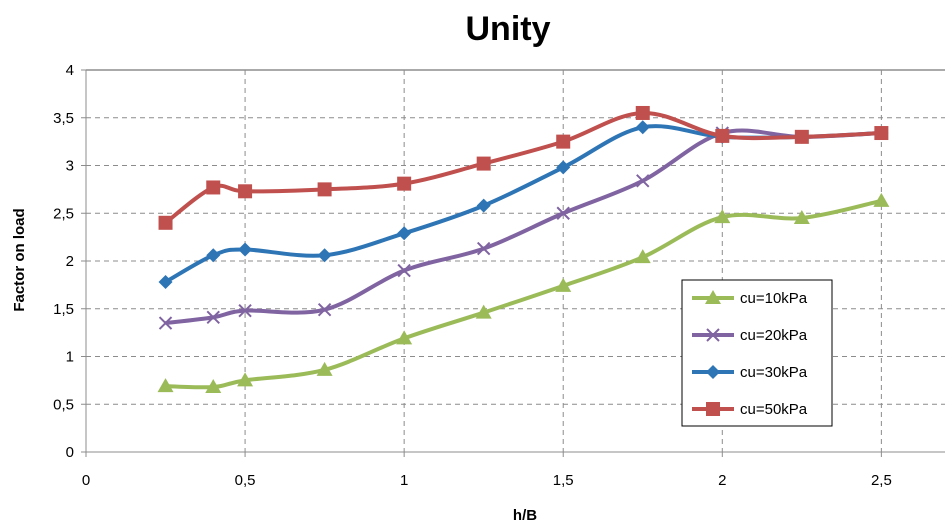 This screenshot has width=945, height=526. What do you see at coordinates (63, 404) in the screenshot?
I see `y-tick-label: 0,5` at bounding box center [63, 404].